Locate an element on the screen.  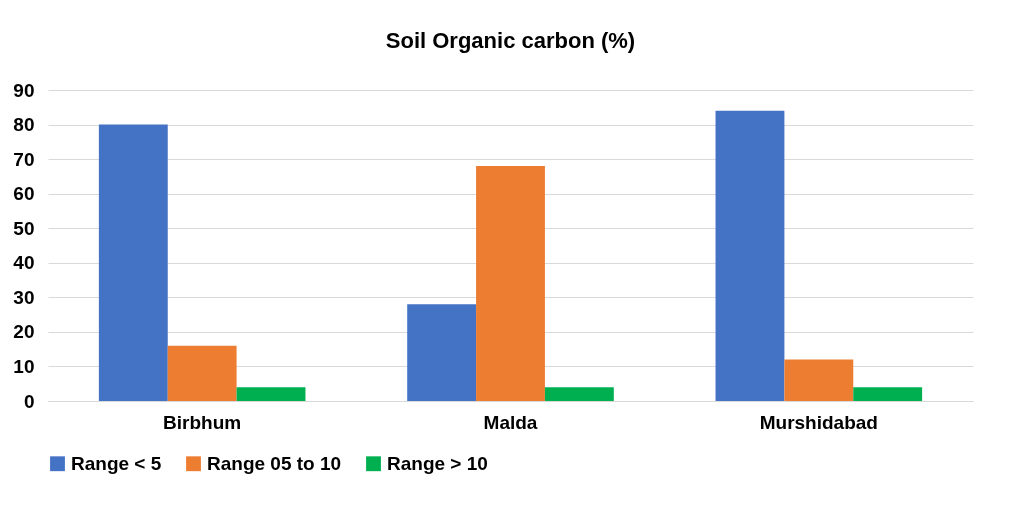
chart-title: Soil Organic carbon (%) is located at coordinates (510, 40).